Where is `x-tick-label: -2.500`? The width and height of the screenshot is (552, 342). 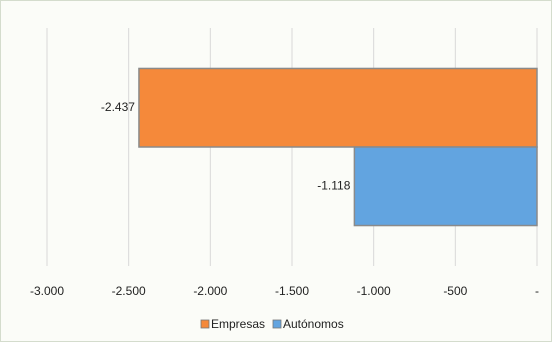
x-tick-label: -2.500 is located at coordinates (129, 291).